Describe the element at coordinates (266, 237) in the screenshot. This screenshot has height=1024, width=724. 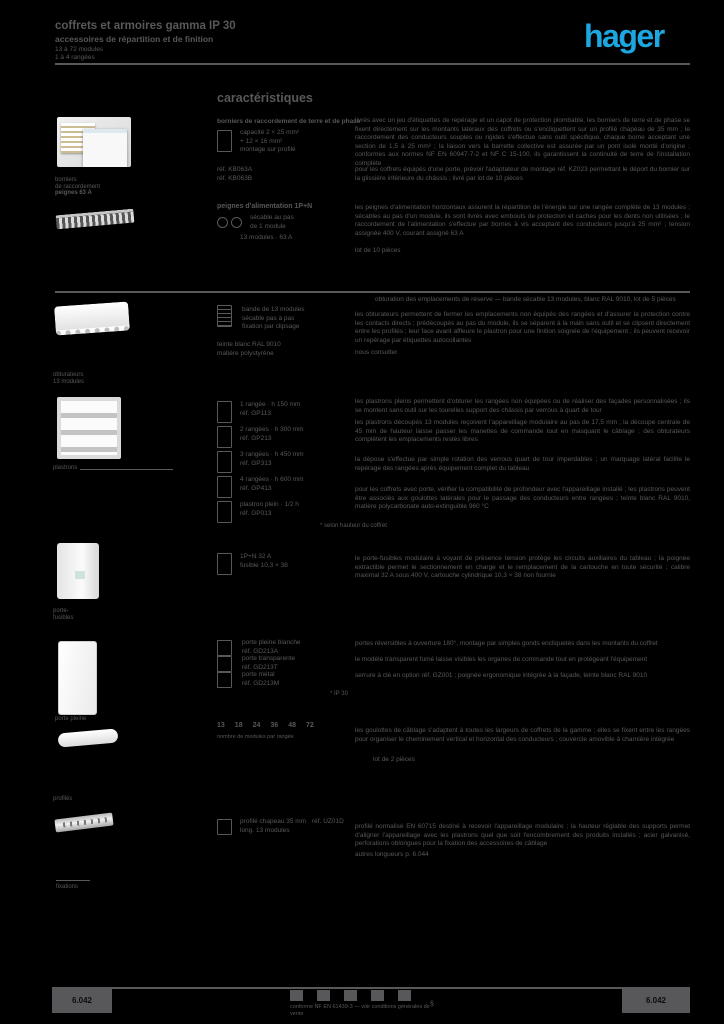
I see `s2-spec3: 13 modules · 63 A` at that location.